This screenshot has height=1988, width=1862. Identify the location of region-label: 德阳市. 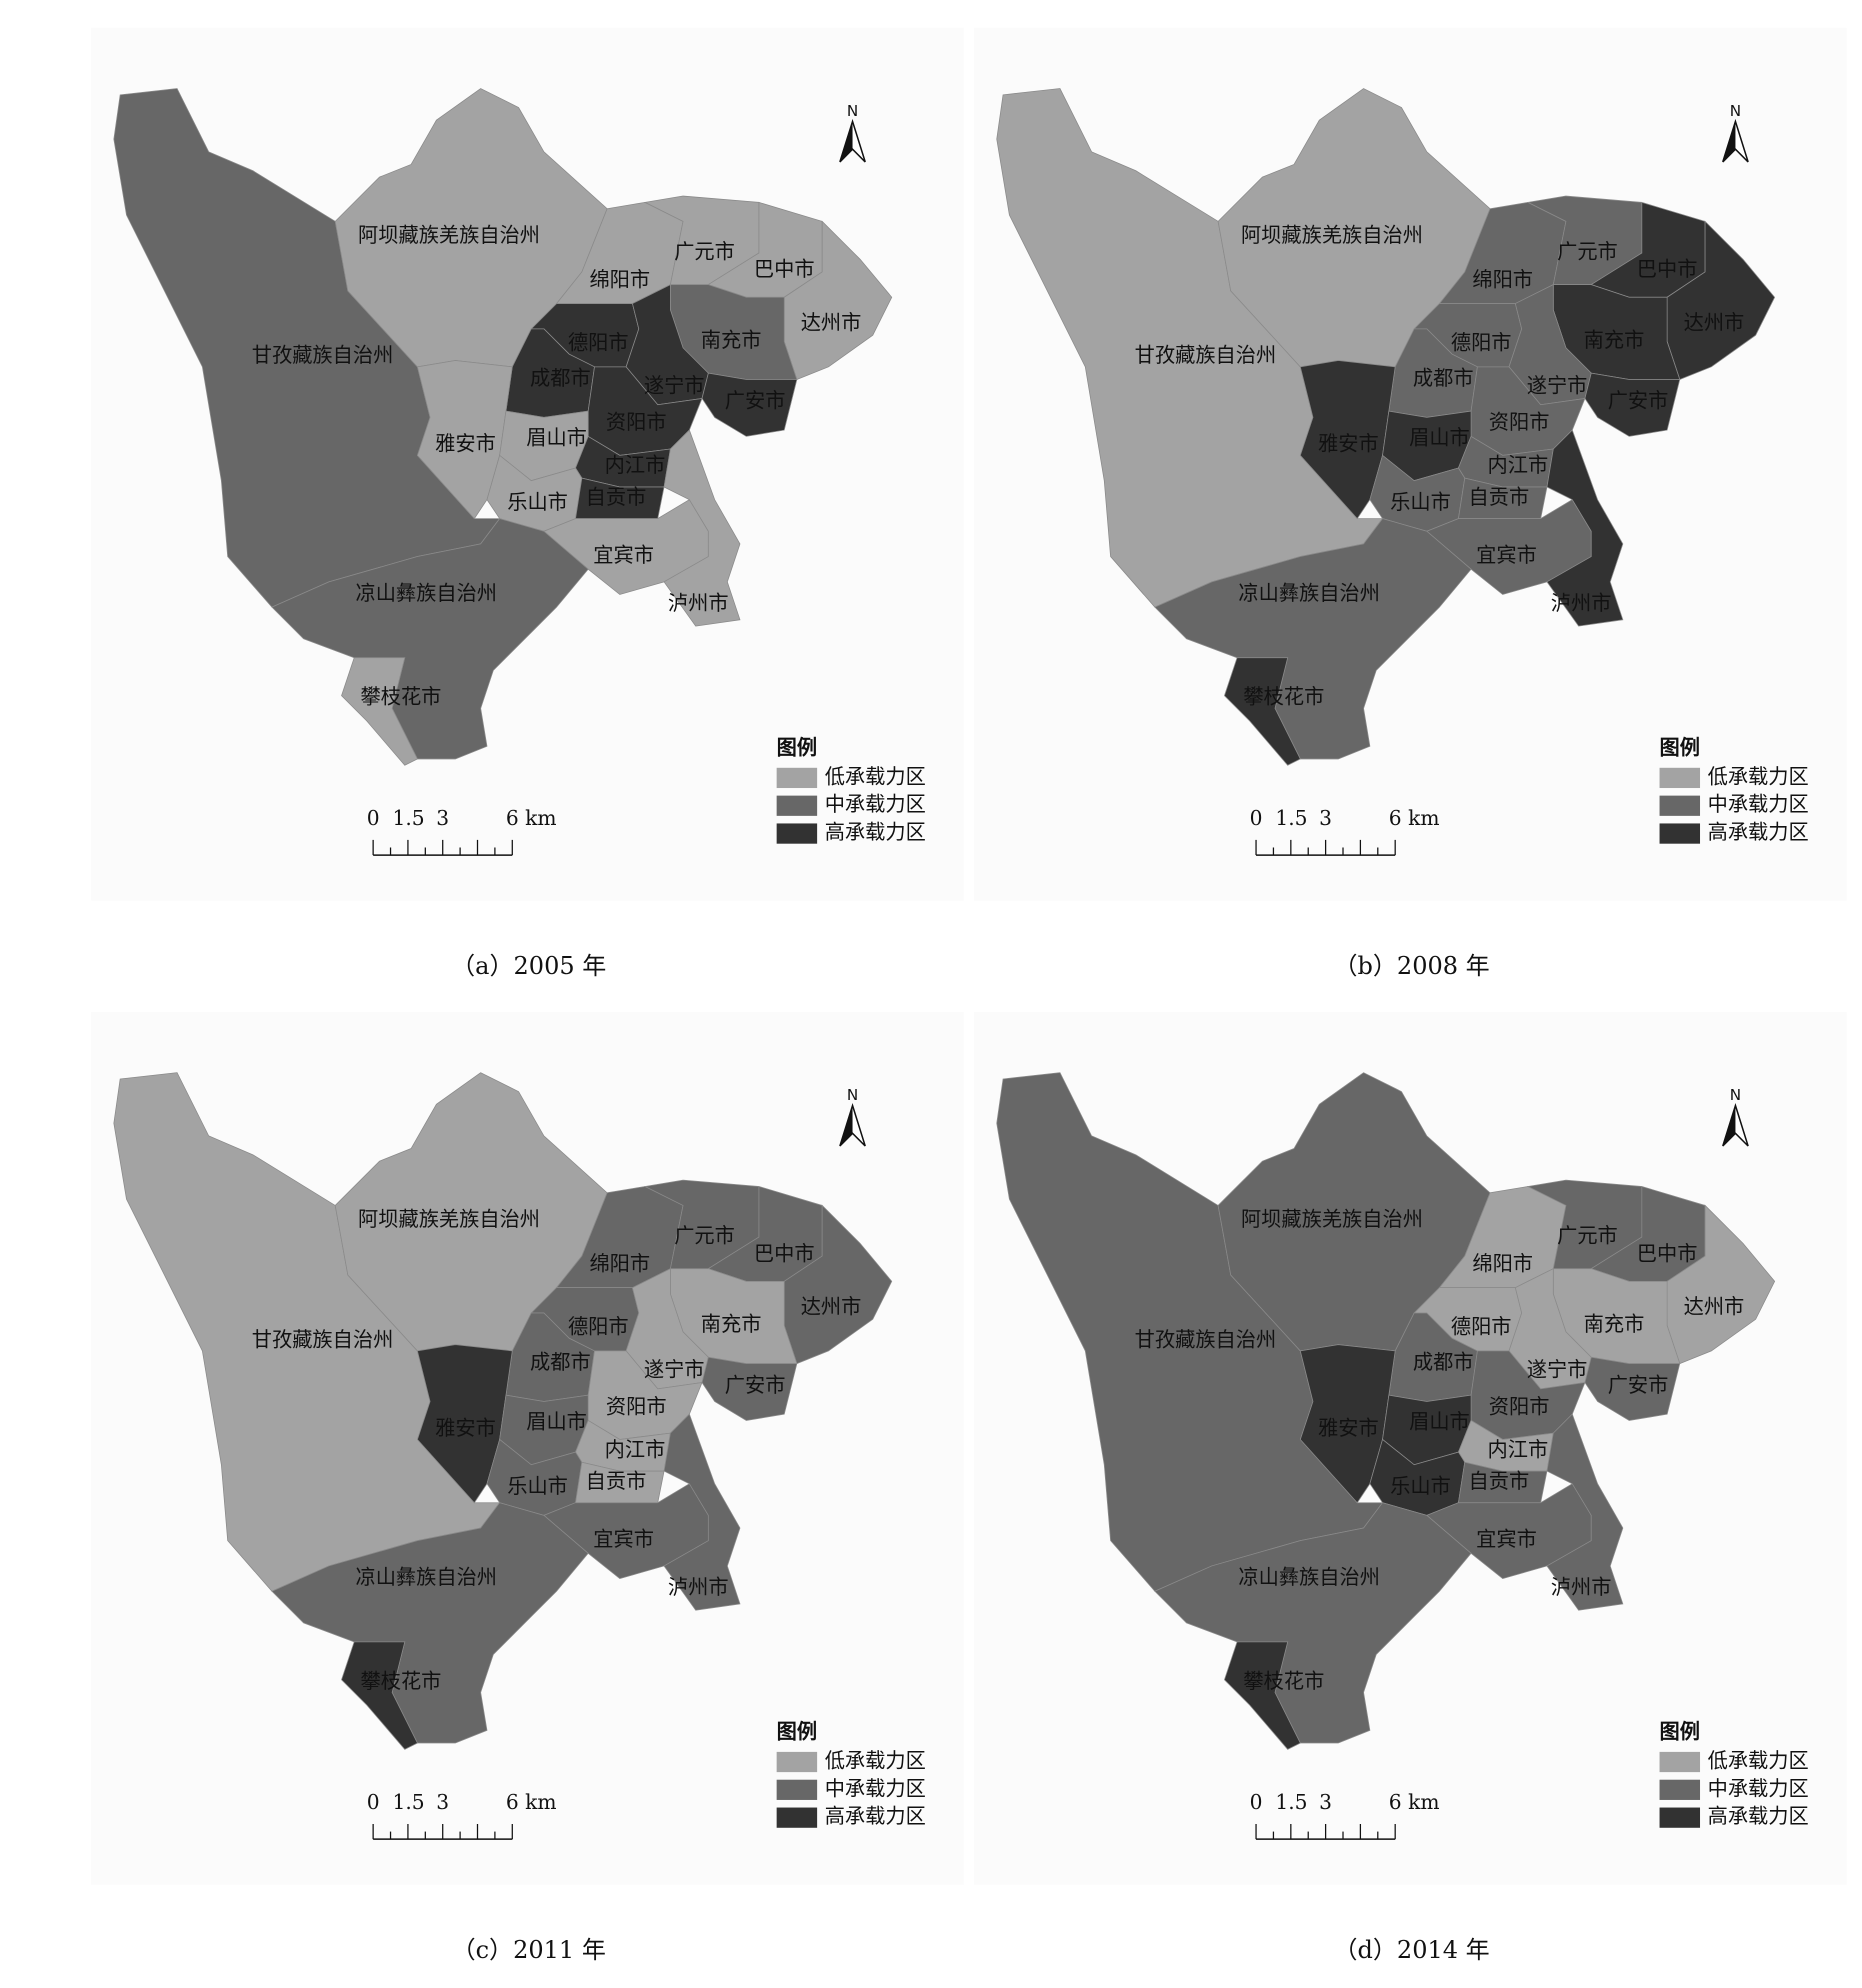
(598, 343).